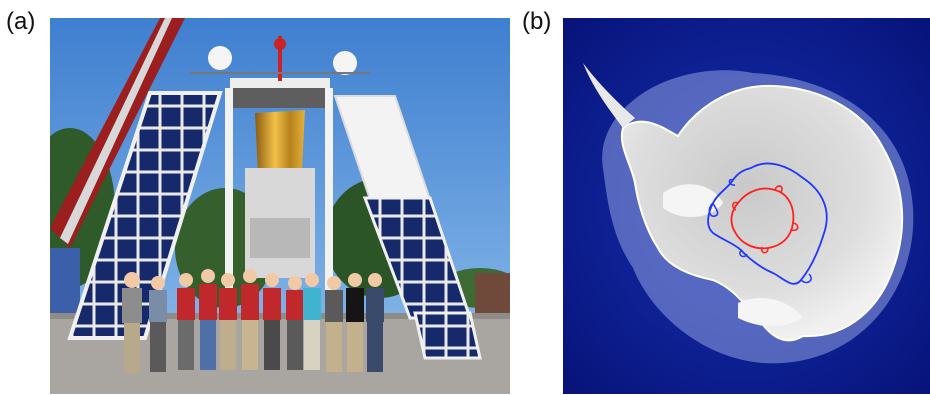  I want to click on flight-track-outer, so click(767, 223).